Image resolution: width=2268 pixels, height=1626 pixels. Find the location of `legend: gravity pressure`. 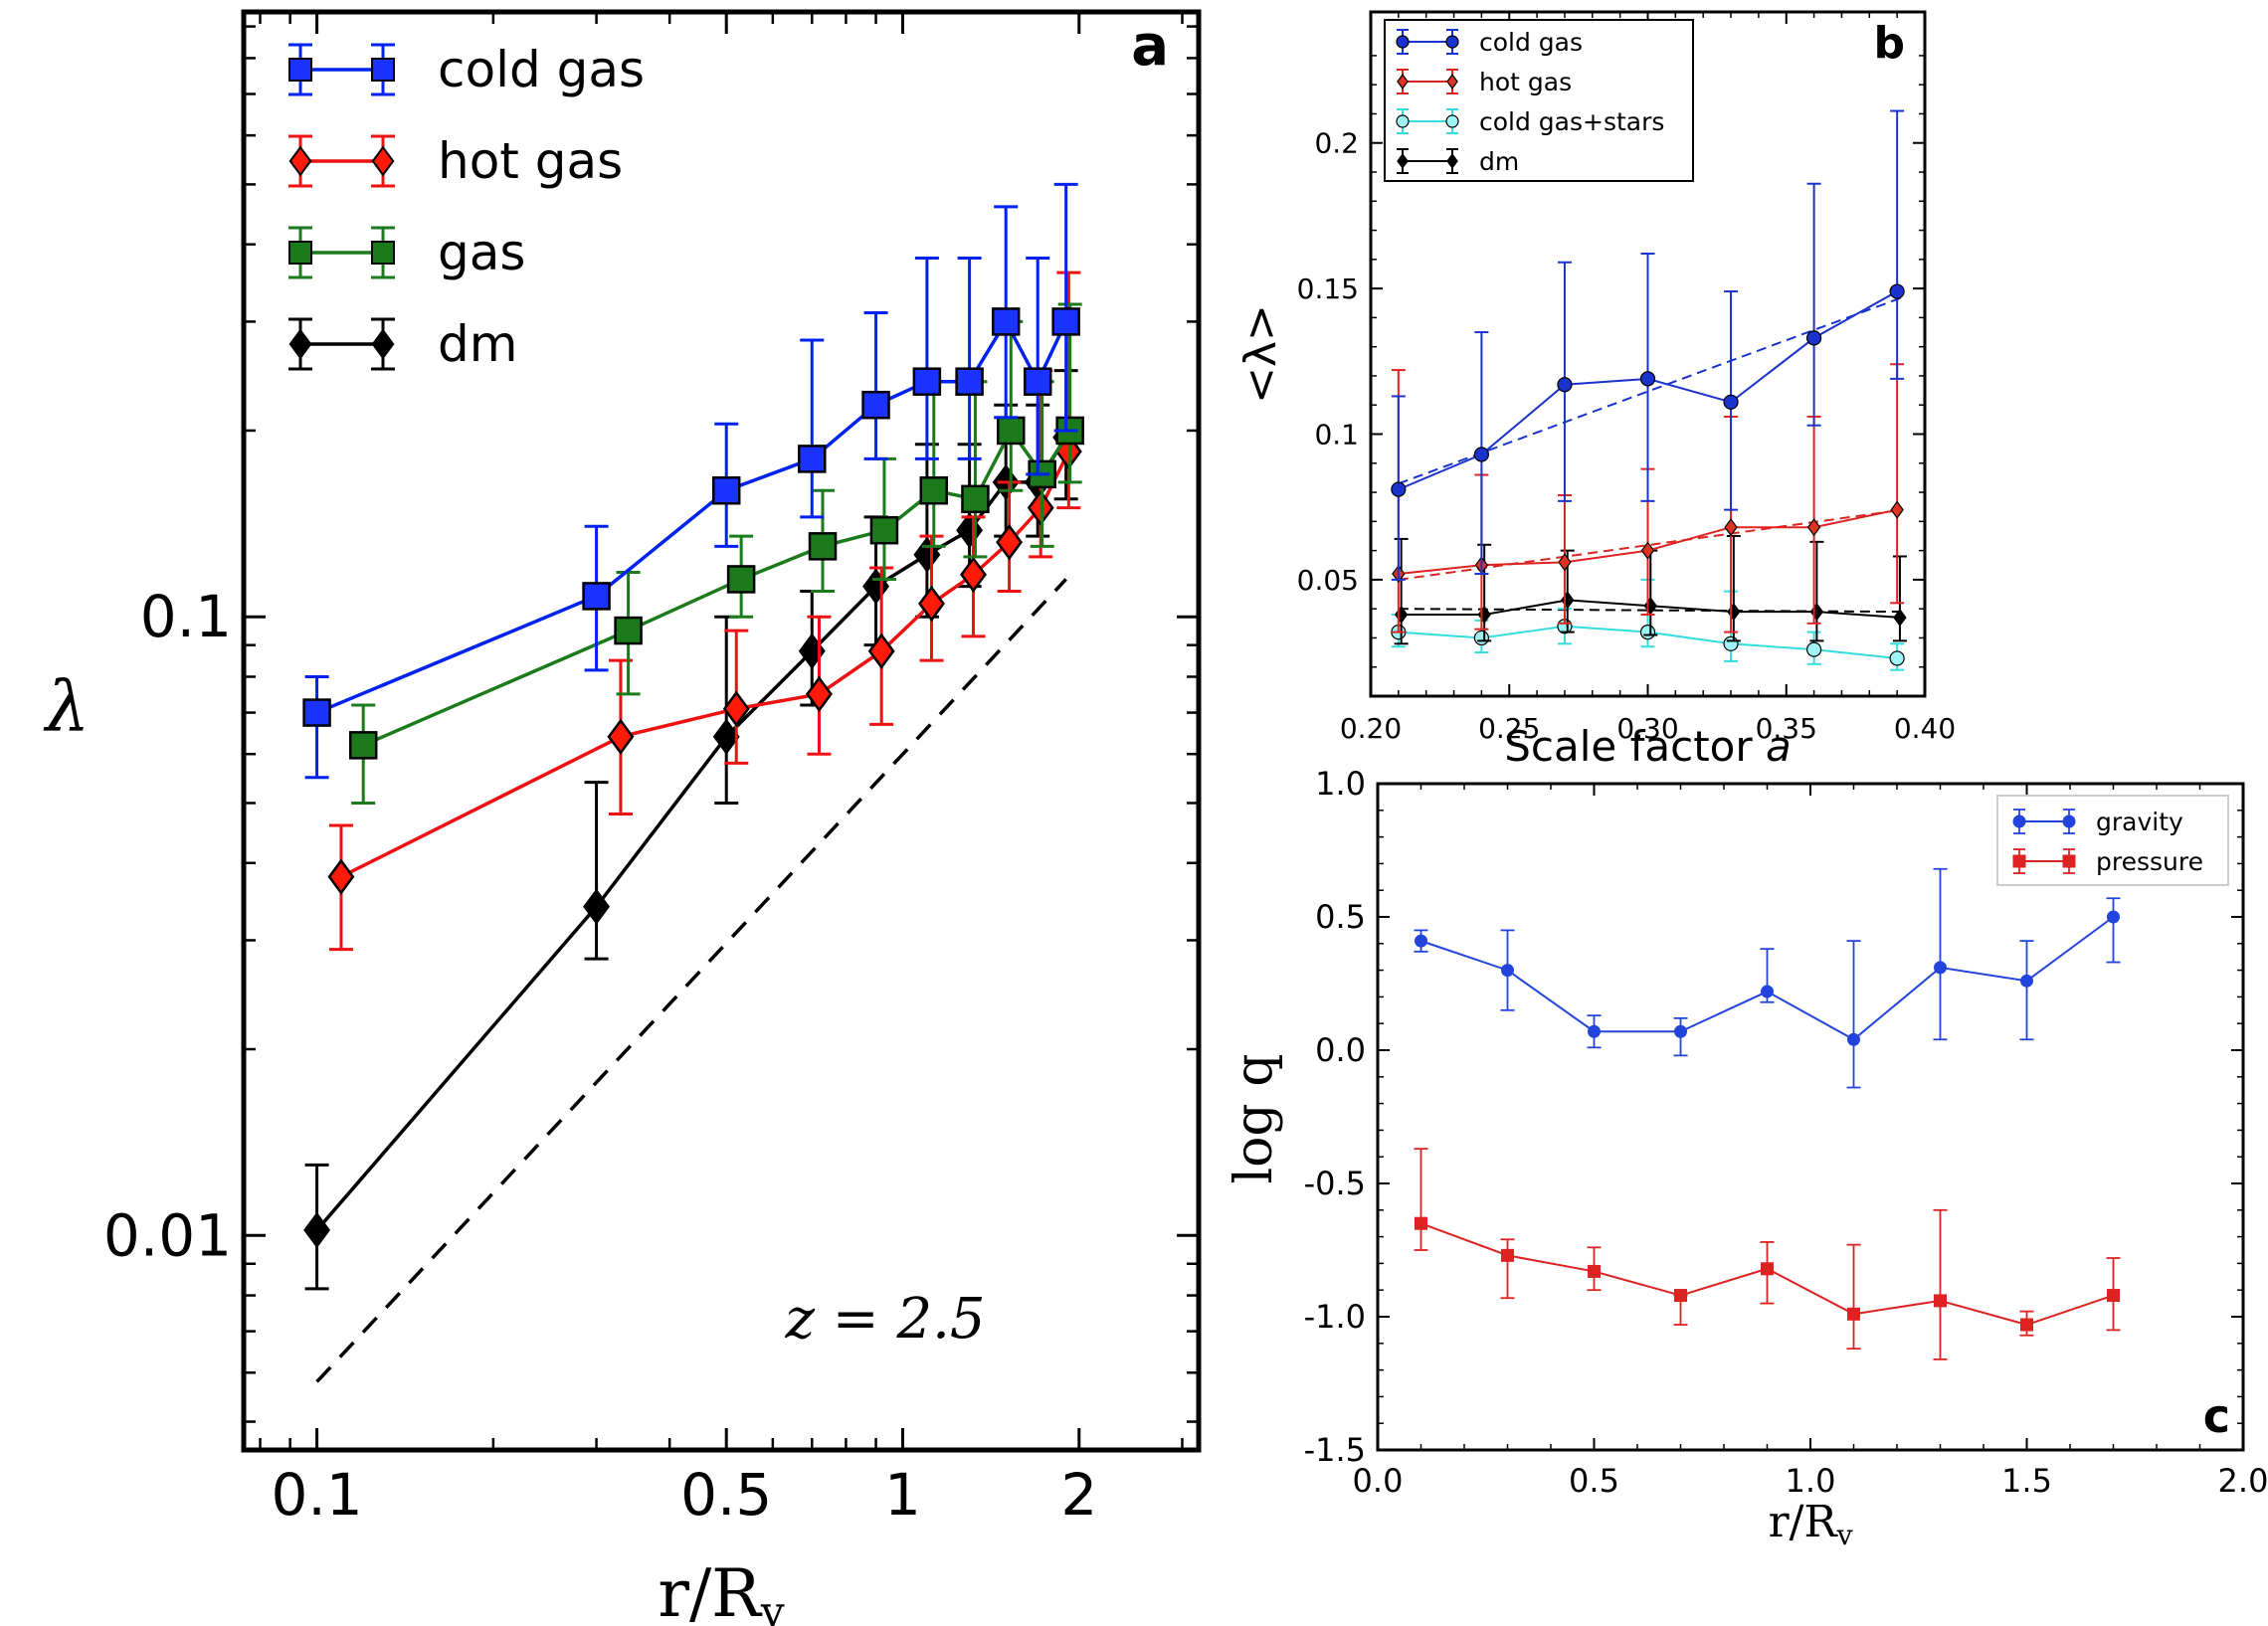

legend: gravity pressure is located at coordinates (2112, 841).